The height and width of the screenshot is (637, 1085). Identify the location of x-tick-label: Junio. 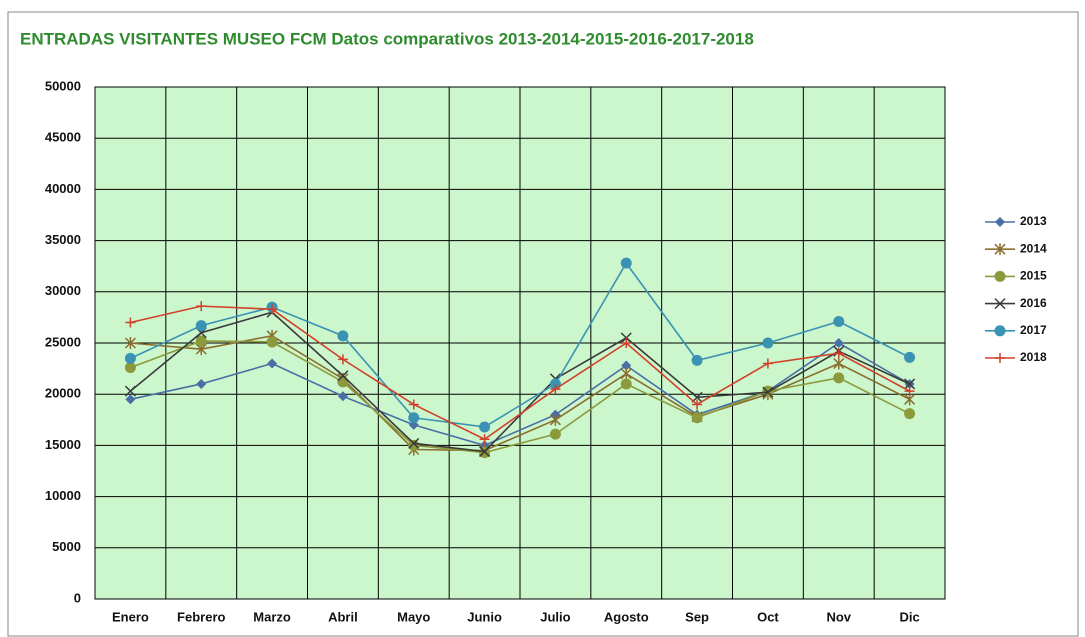
(484, 616).